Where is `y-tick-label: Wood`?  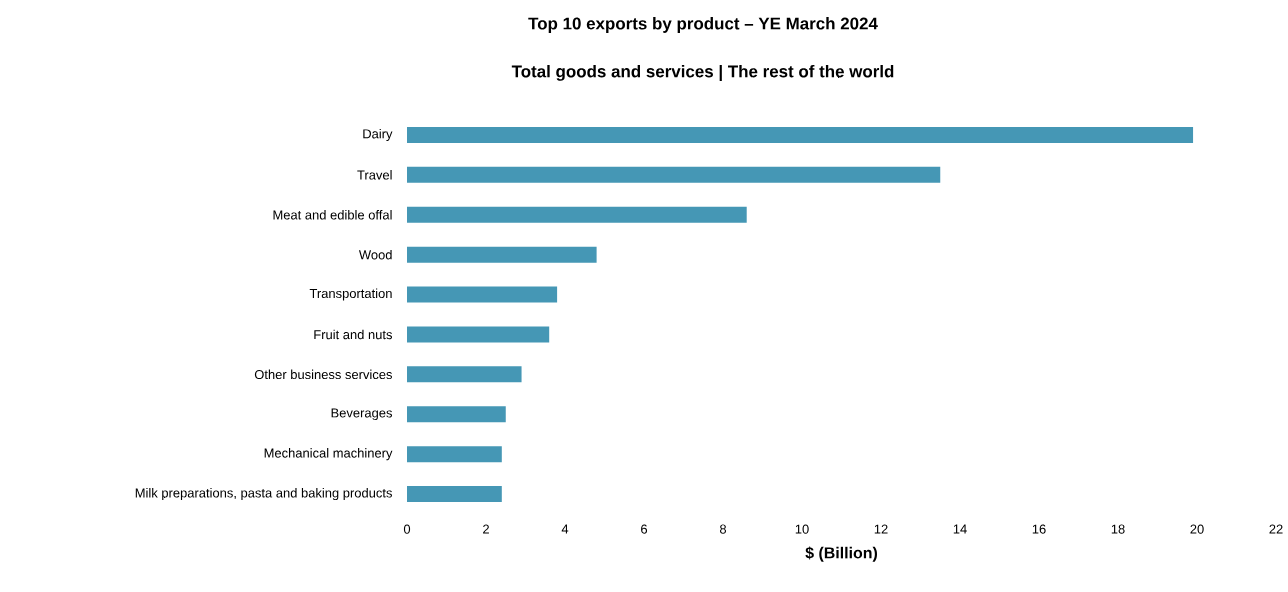
y-tick-label: Wood is located at coordinates (375, 254).